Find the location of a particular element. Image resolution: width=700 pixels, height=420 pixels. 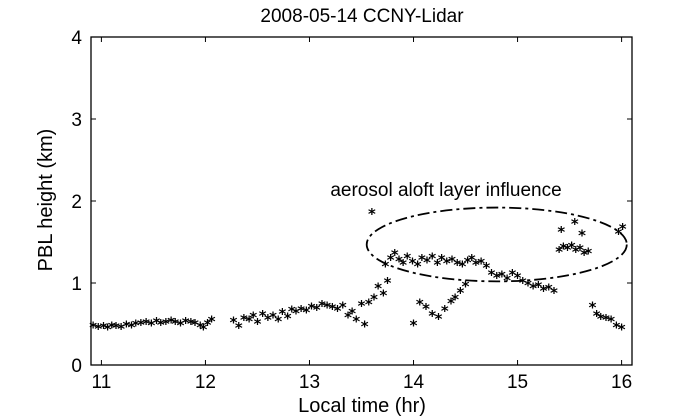

x-tick-label: 14 is located at coordinates (414, 382).